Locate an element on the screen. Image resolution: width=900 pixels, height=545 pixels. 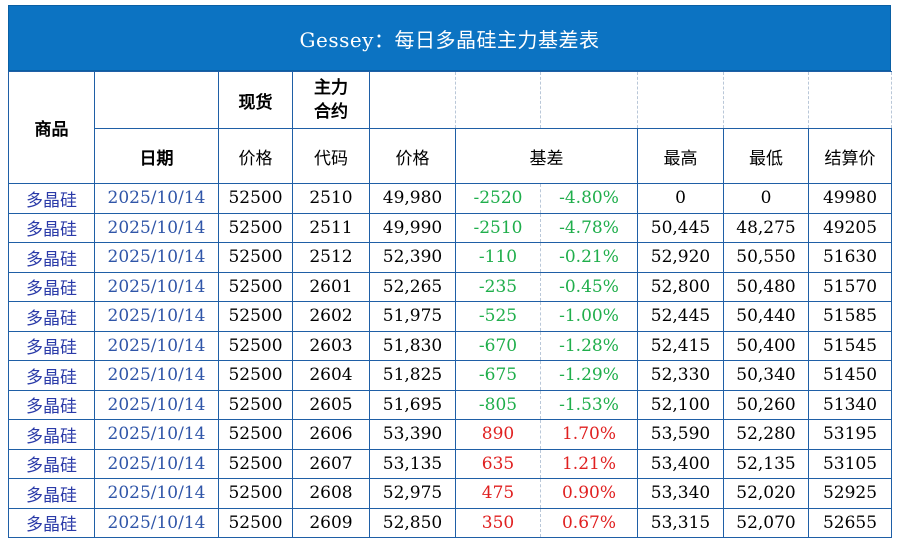
header-high: 最高 is located at coordinates (680, 156).